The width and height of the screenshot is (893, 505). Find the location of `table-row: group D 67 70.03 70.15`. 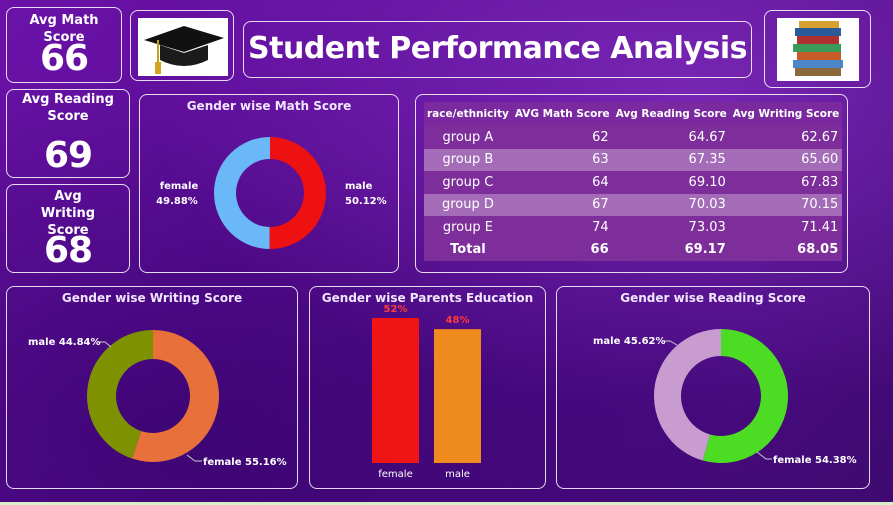

table-row: group D 67 70.03 70.15 is located at coordinates (633, 204).